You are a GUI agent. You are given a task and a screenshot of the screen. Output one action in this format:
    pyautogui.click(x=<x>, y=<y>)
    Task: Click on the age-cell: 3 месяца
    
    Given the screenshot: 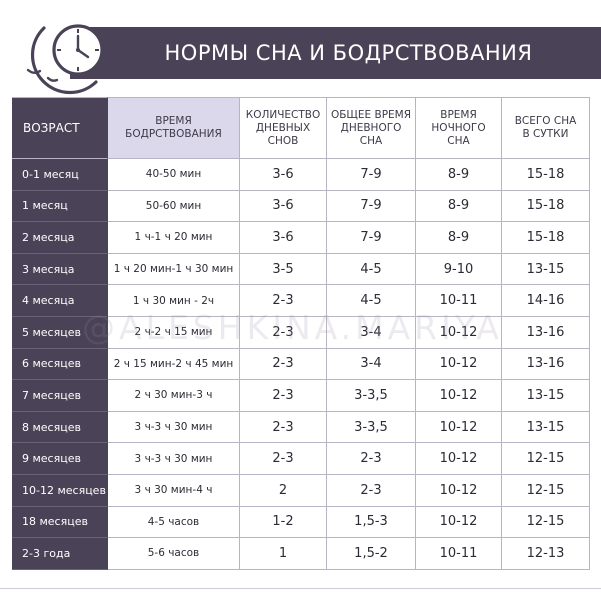 What is the action you would take?
    pyautogui.click(x=60, y=269)
    